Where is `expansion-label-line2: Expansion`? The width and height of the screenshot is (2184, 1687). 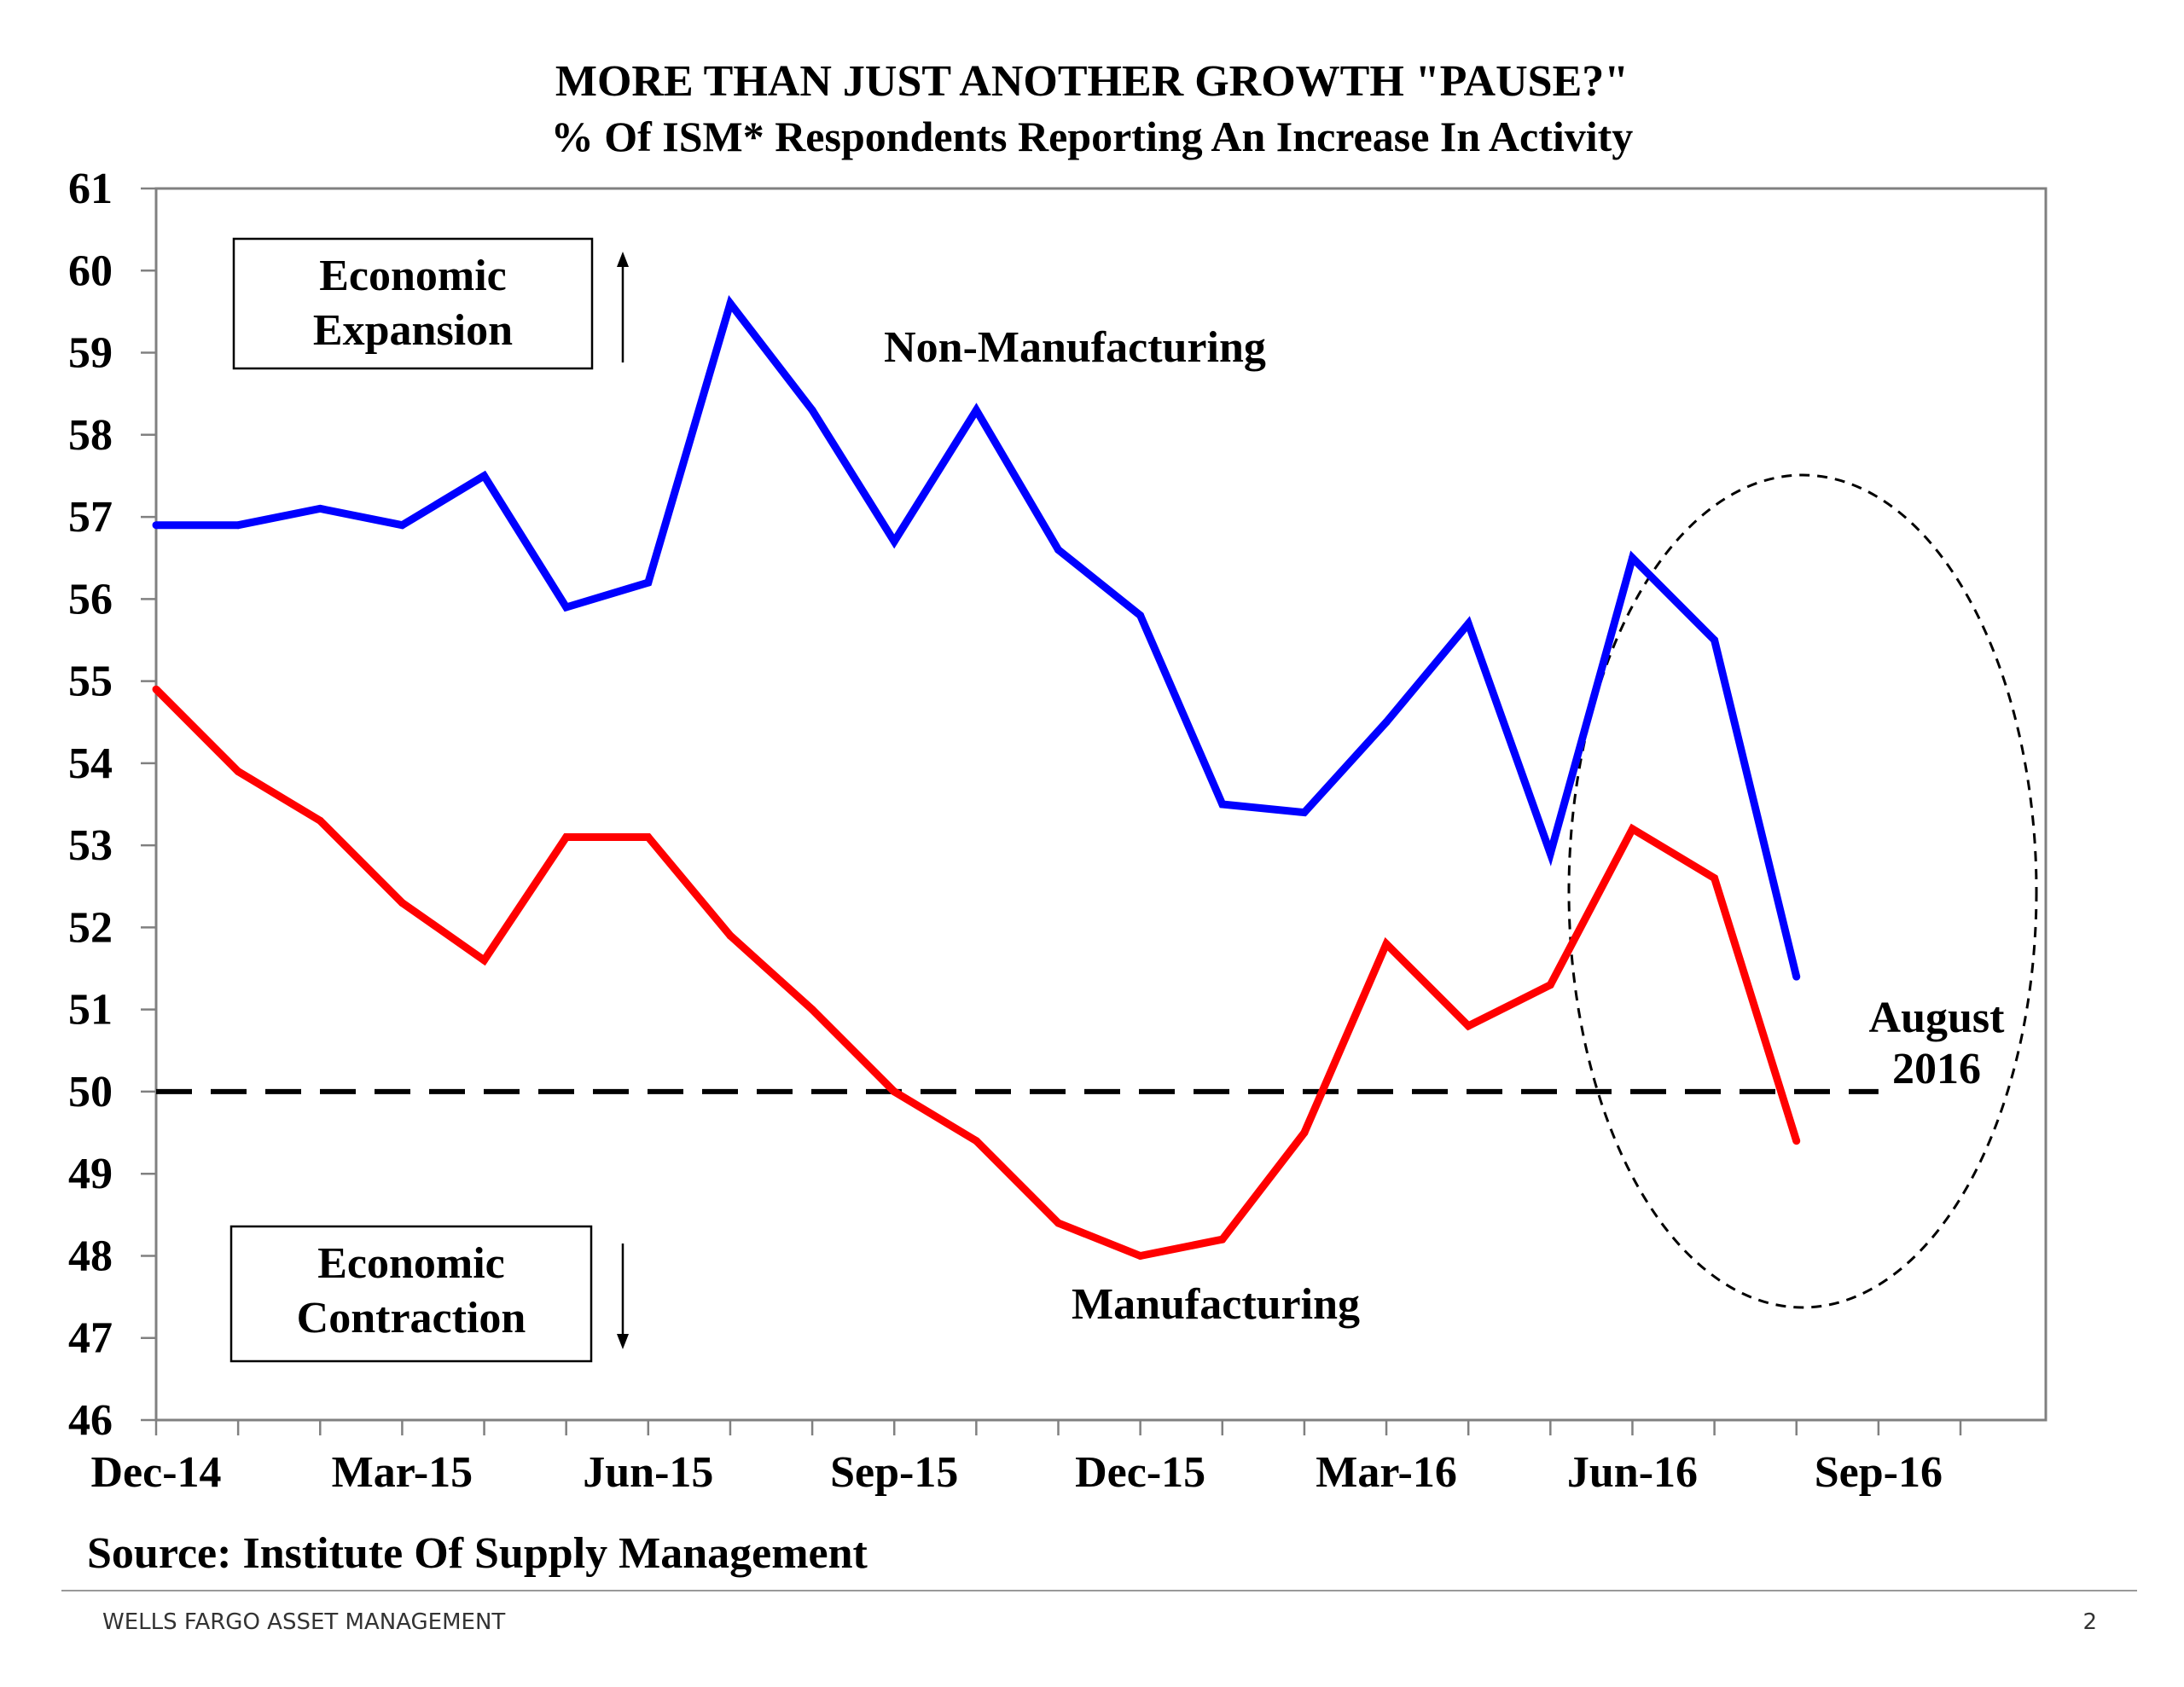 expansion-label-line2: Expansion is located at coordinates (413, 330).